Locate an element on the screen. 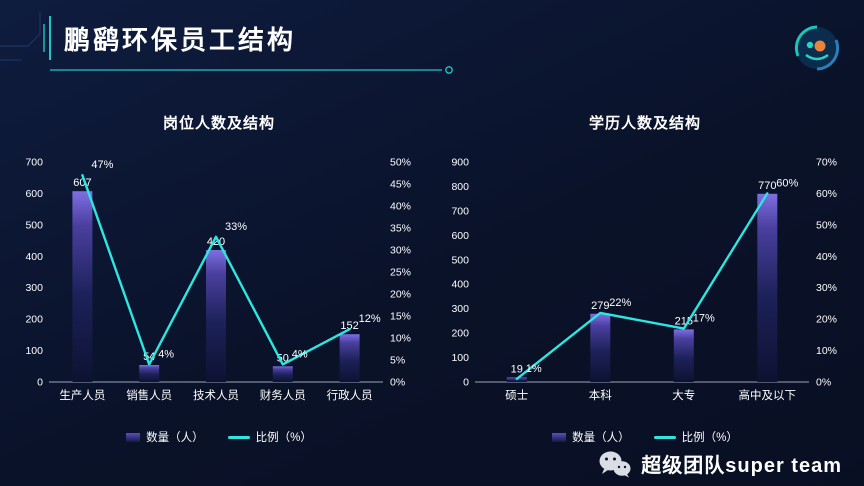  svg-text: 行政人员 is located at coordinates (350, 395).